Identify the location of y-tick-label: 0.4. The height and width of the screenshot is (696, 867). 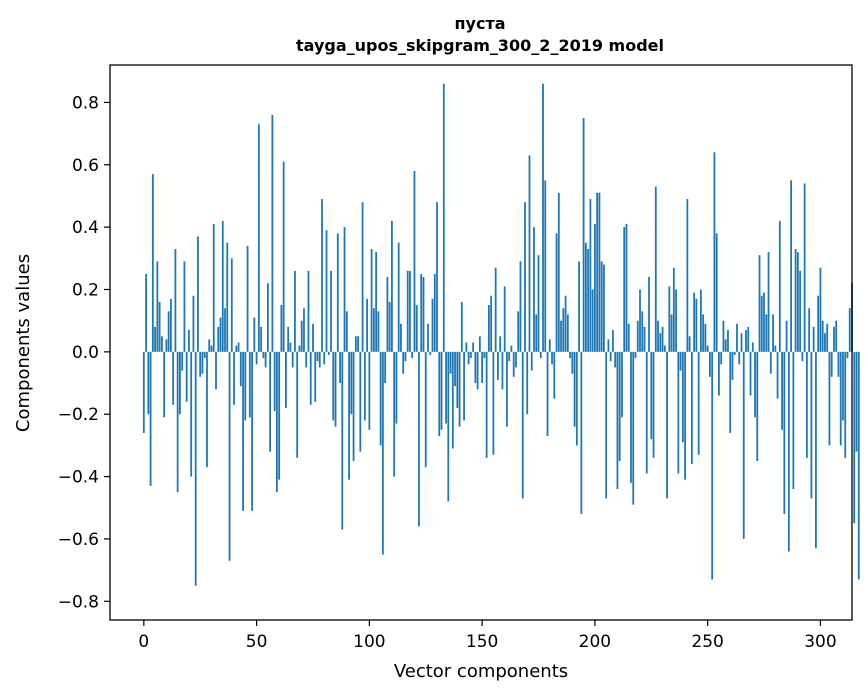
(85, 228).